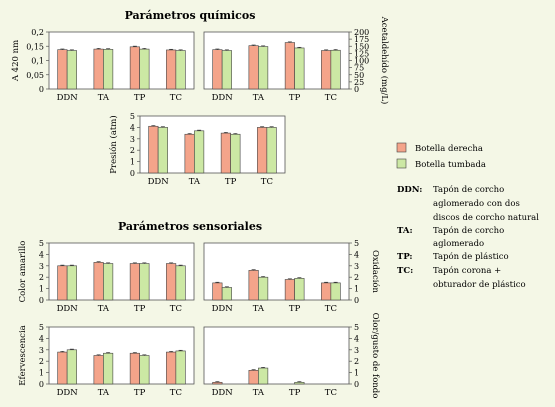 This screenshot has width=555, height=407. What do you see at coordinates (359, 68) in the screenshot?
I see `y-tick-label: 75` at bounding box center [359, 68].